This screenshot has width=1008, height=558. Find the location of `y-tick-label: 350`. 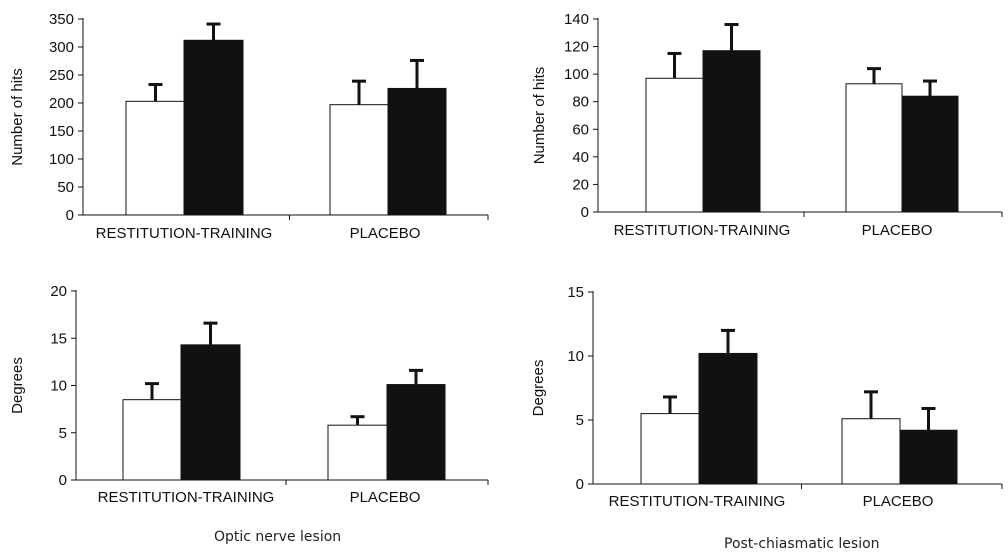

y-tick-label: 350 is located at coordinates (61, 19).